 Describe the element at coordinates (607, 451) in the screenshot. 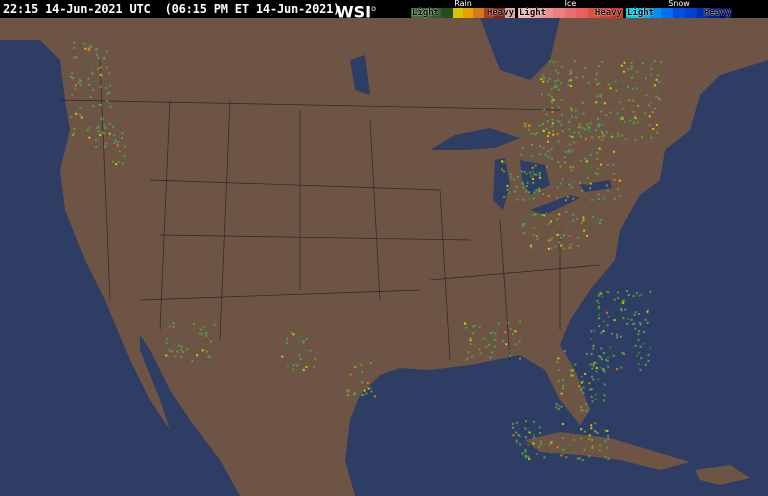

I see `cuba-island` at that location.